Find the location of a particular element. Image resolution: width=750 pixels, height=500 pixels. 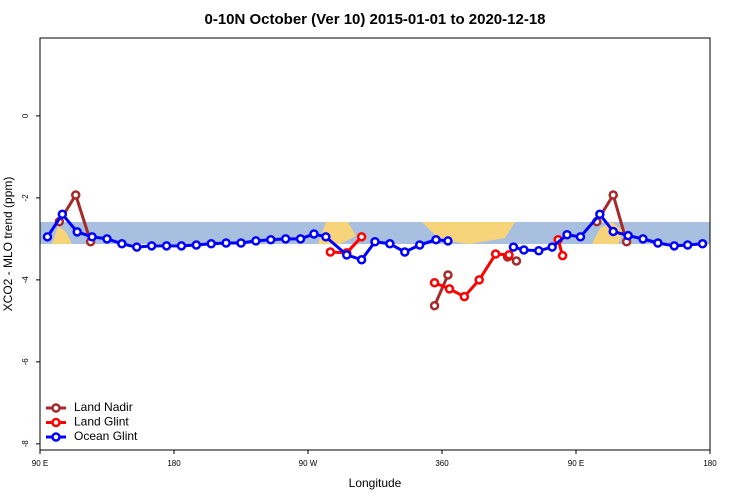

legend-label: Land Nadir is located at coordinates (103, 407).